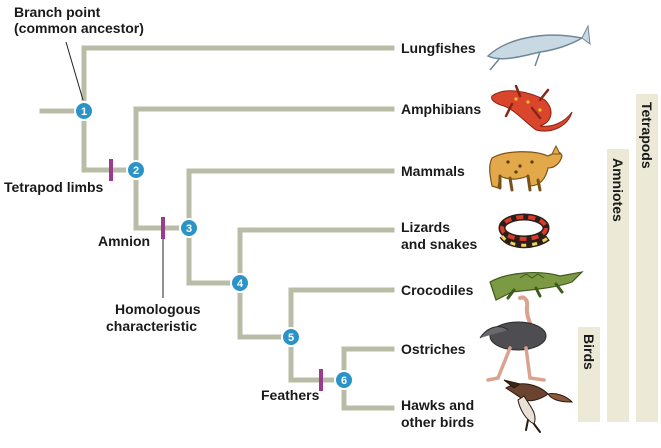 This screenshot has width=661, height=448. Describe the element at coordinates (437, 422) in the screenshot. I see `taxon-other-birds: other birds` at that location.